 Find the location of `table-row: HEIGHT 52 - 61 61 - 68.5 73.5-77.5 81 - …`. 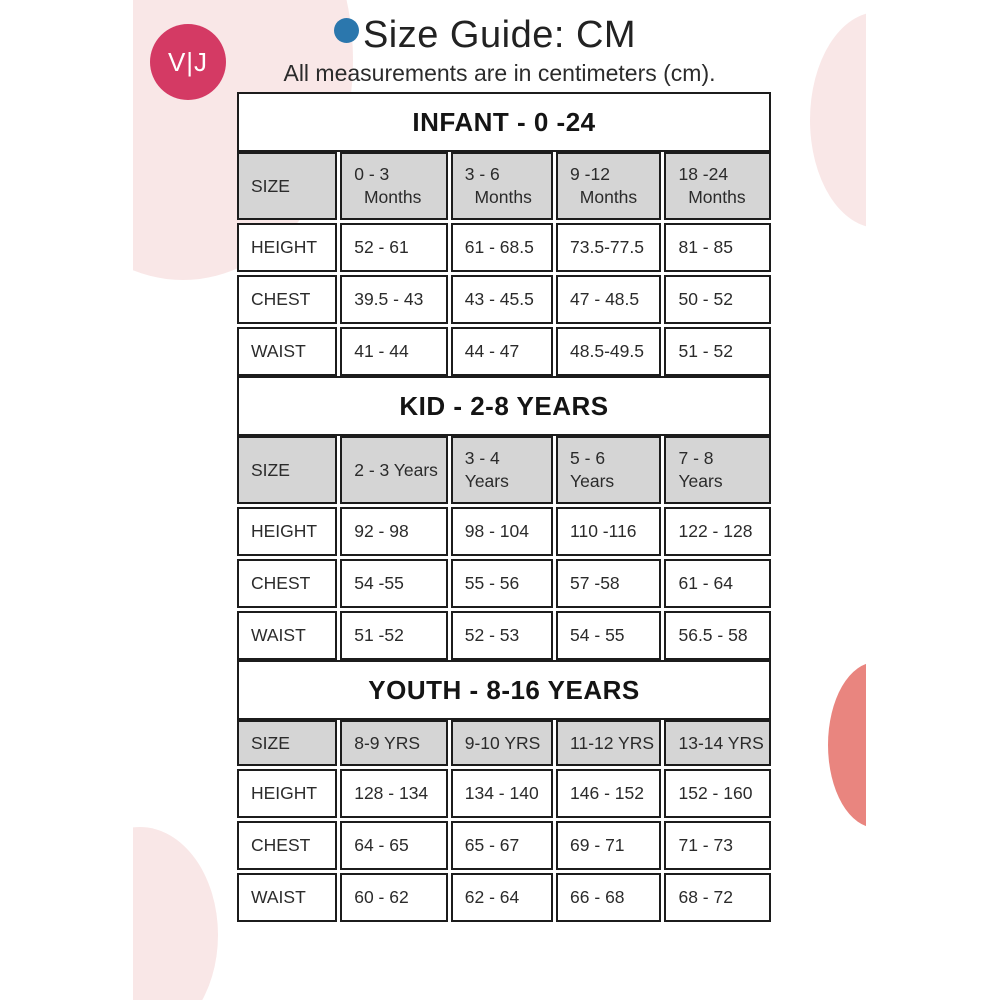

table-row: HEIGHT 52 - 61 61 - 68.5 73.5-77.5 81 - … is located at coordinates (504, 247).